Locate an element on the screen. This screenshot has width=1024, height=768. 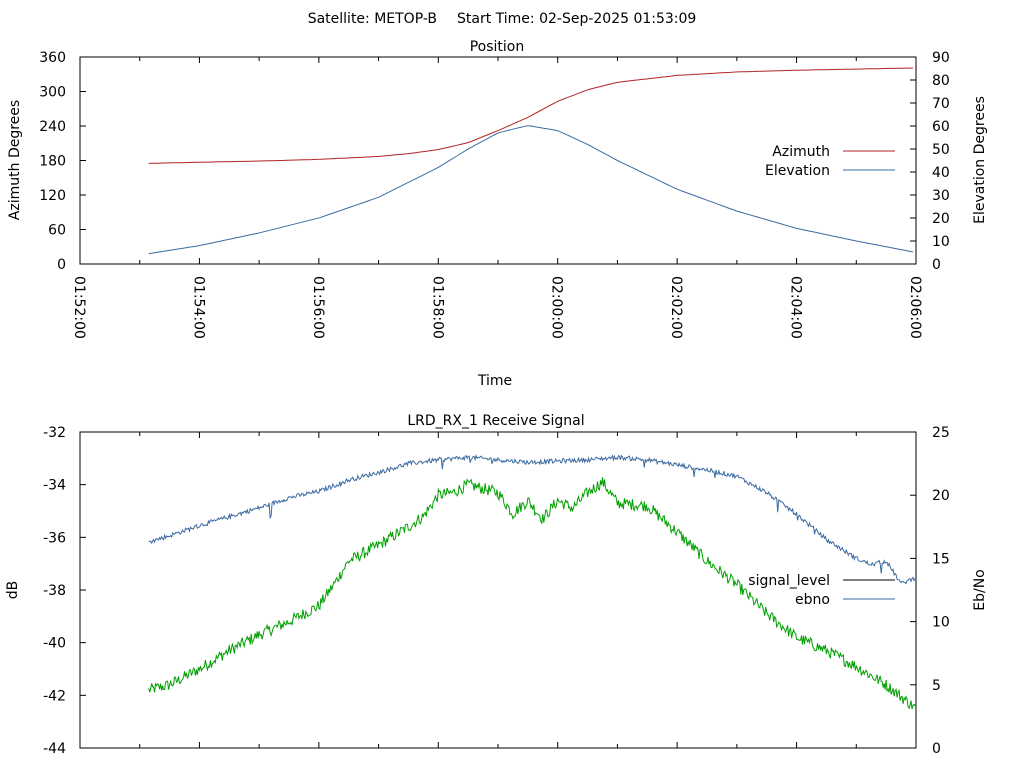
x-tick-label: 01:54:00 is located at coordinates (198, 307).